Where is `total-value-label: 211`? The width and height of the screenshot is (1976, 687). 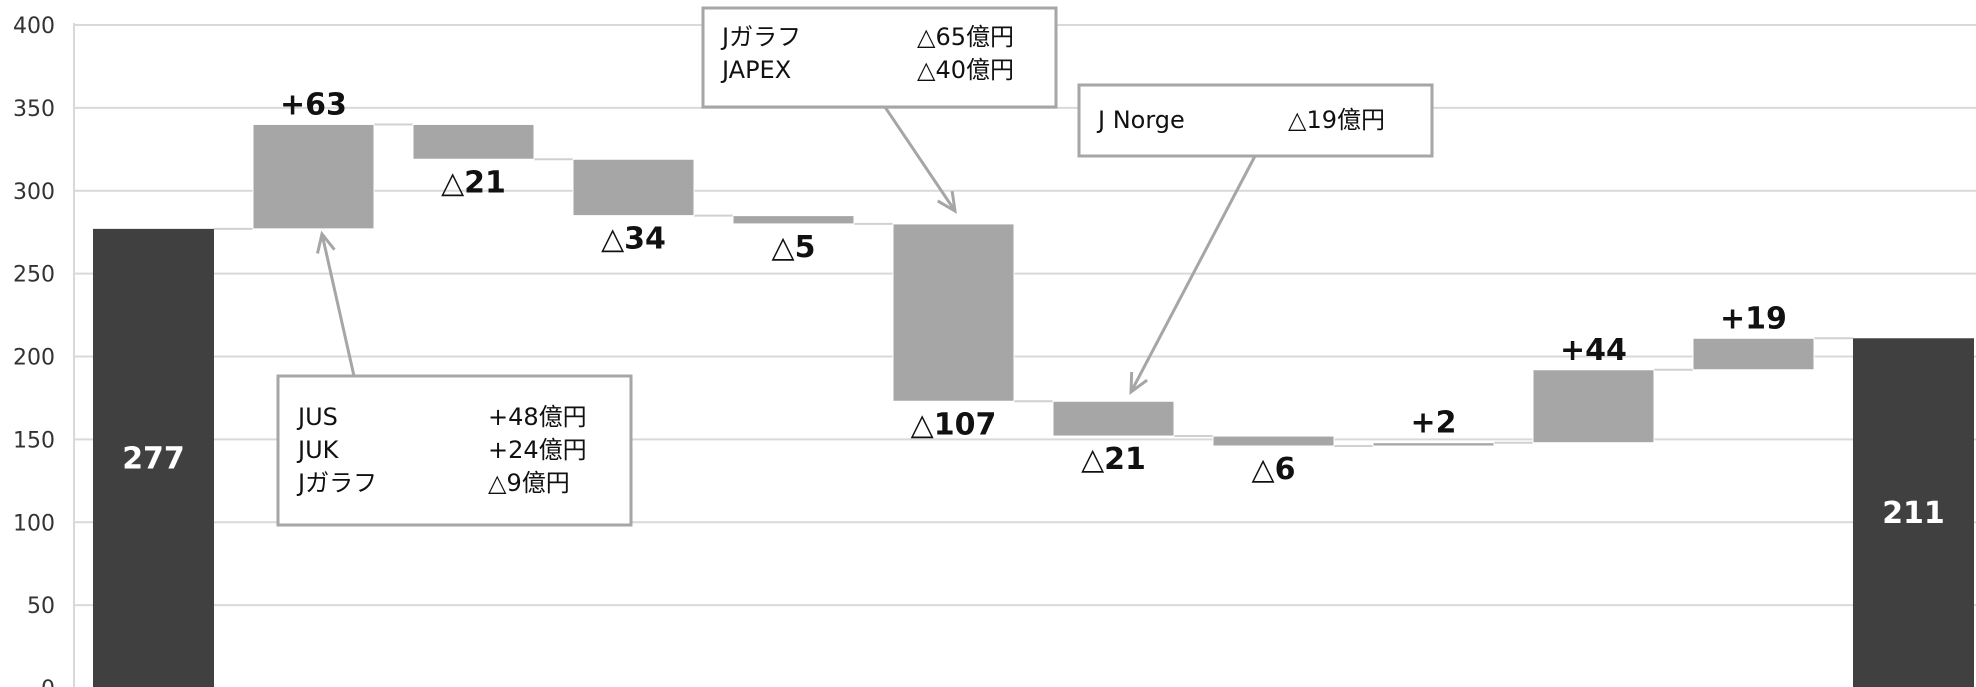 total-value-label: 211 is located at coordinates (1913, 513).